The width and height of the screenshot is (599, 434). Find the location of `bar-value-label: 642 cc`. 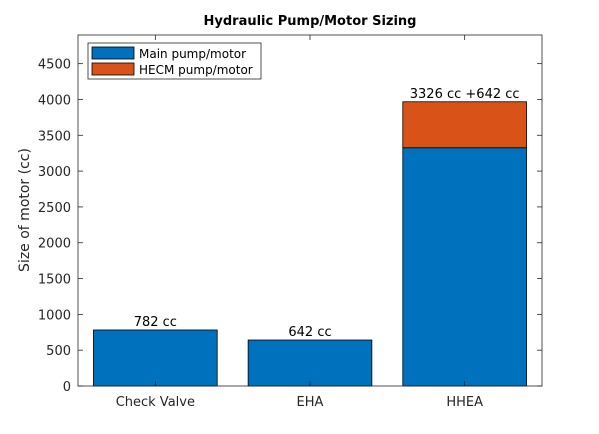

bar-value-label: 642 cc is located at coordinates (309, 332).